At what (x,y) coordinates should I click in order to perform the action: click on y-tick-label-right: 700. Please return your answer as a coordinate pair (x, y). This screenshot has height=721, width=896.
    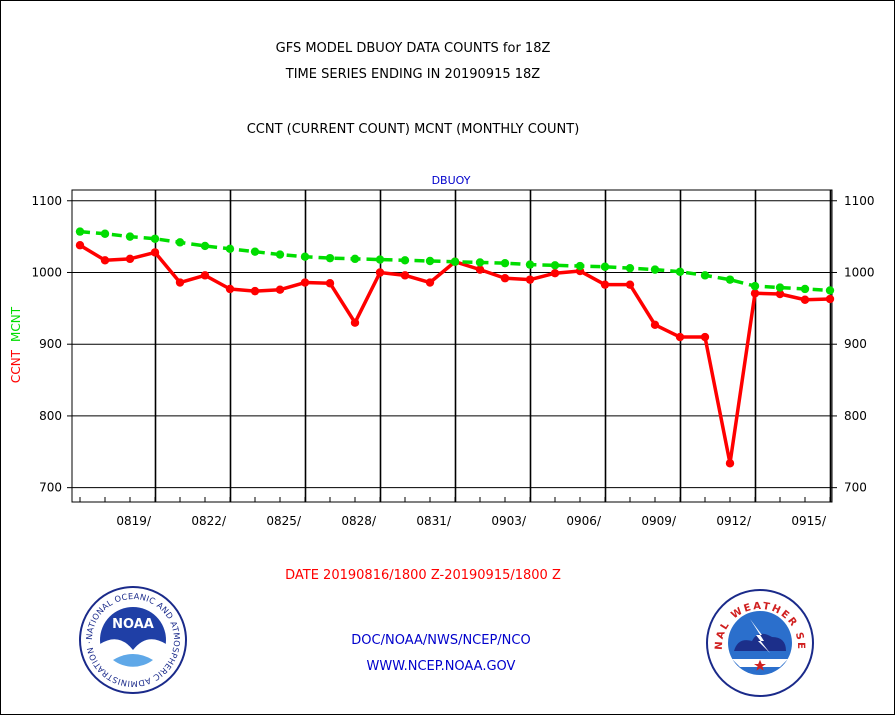
    Looking at the image, I should click on (855, 488).